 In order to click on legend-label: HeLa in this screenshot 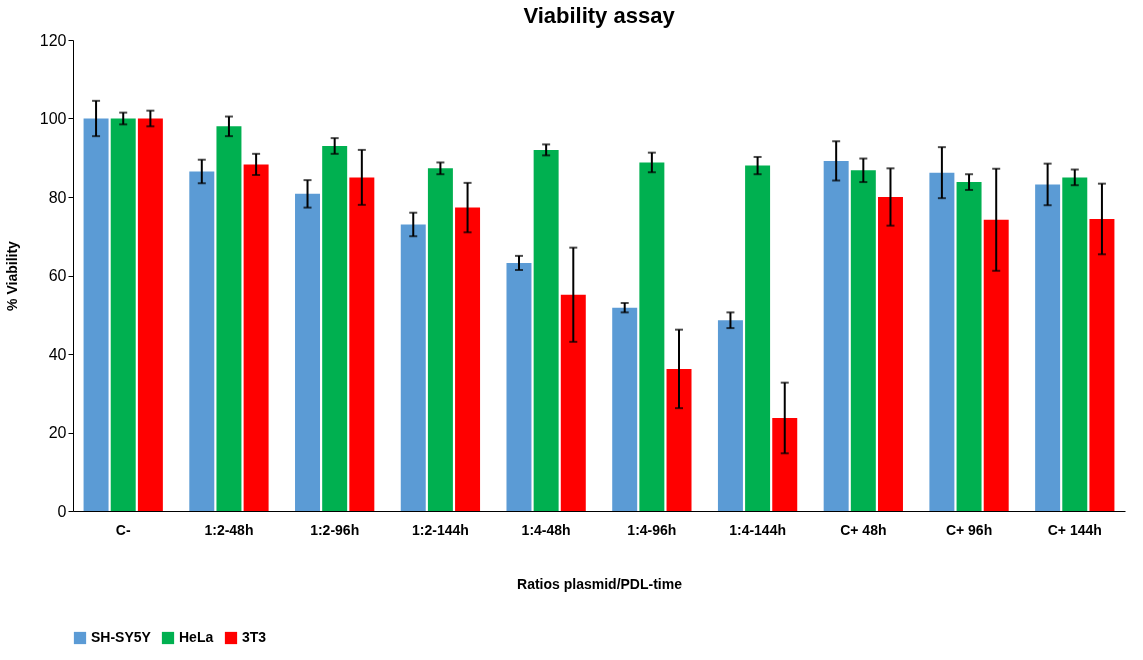, I will do `click(196, 637)`.